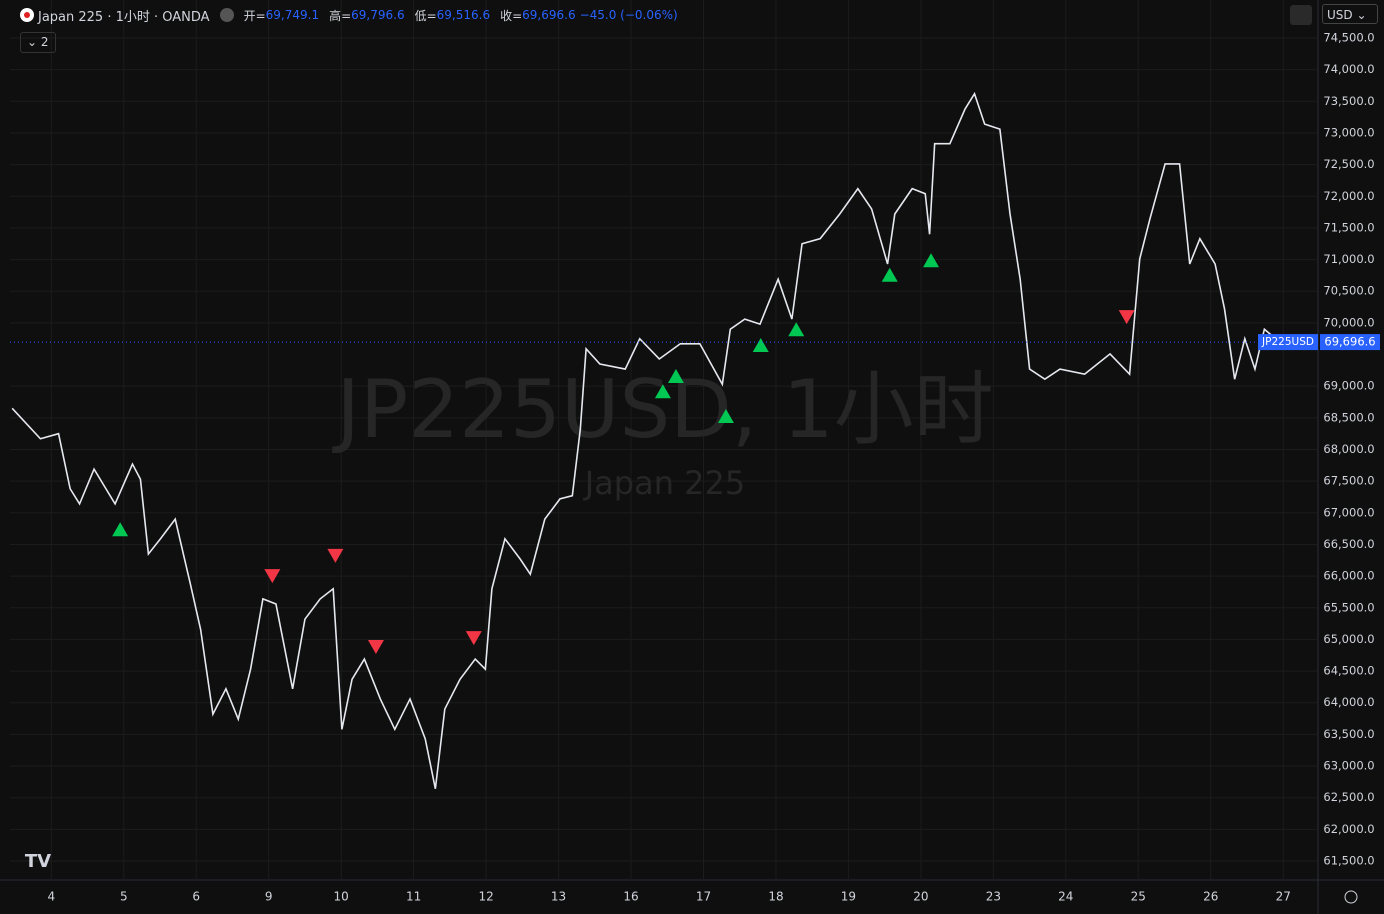 Image resolution: width=1384 pixels, height=914 pixels. I want to click on price-tag-label: 69,696.6, so click(1349, 342).